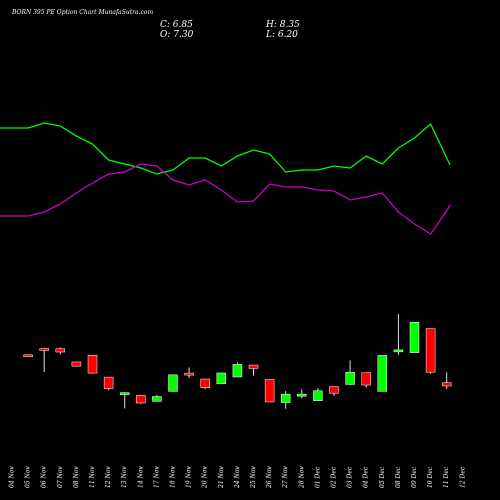 This screenshot has width=500, height=500. What do you see at coordinates (221, 477) in the screenshot?
I see `x-tick-label: 21 Nov` at bounding box center [221, 477].